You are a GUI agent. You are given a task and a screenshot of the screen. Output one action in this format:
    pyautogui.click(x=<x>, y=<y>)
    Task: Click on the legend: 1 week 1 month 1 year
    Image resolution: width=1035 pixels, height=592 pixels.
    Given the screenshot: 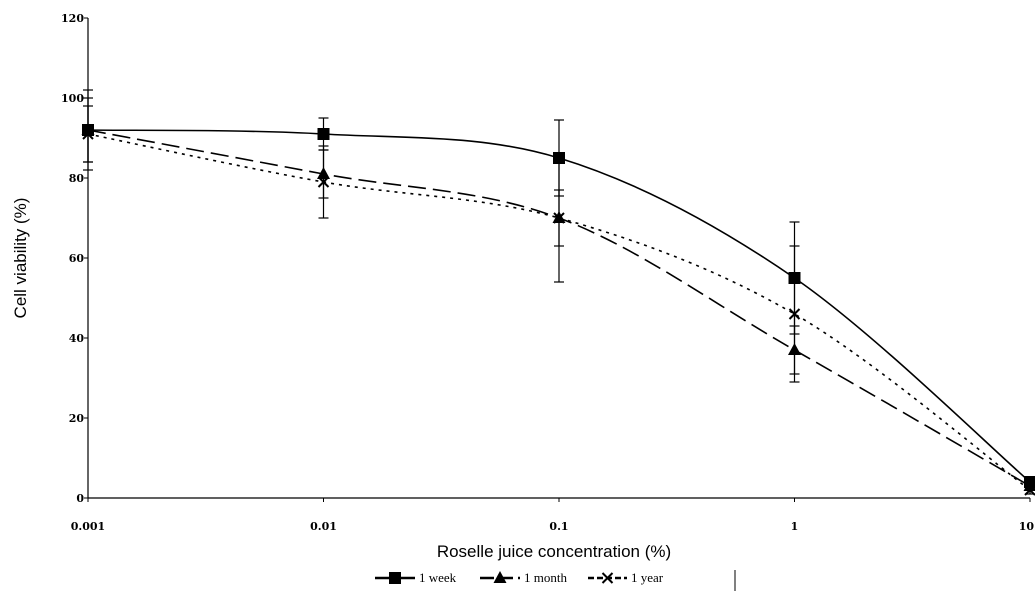 What is the action you would take?
    pyautogui.click(x=555, y=580)
    